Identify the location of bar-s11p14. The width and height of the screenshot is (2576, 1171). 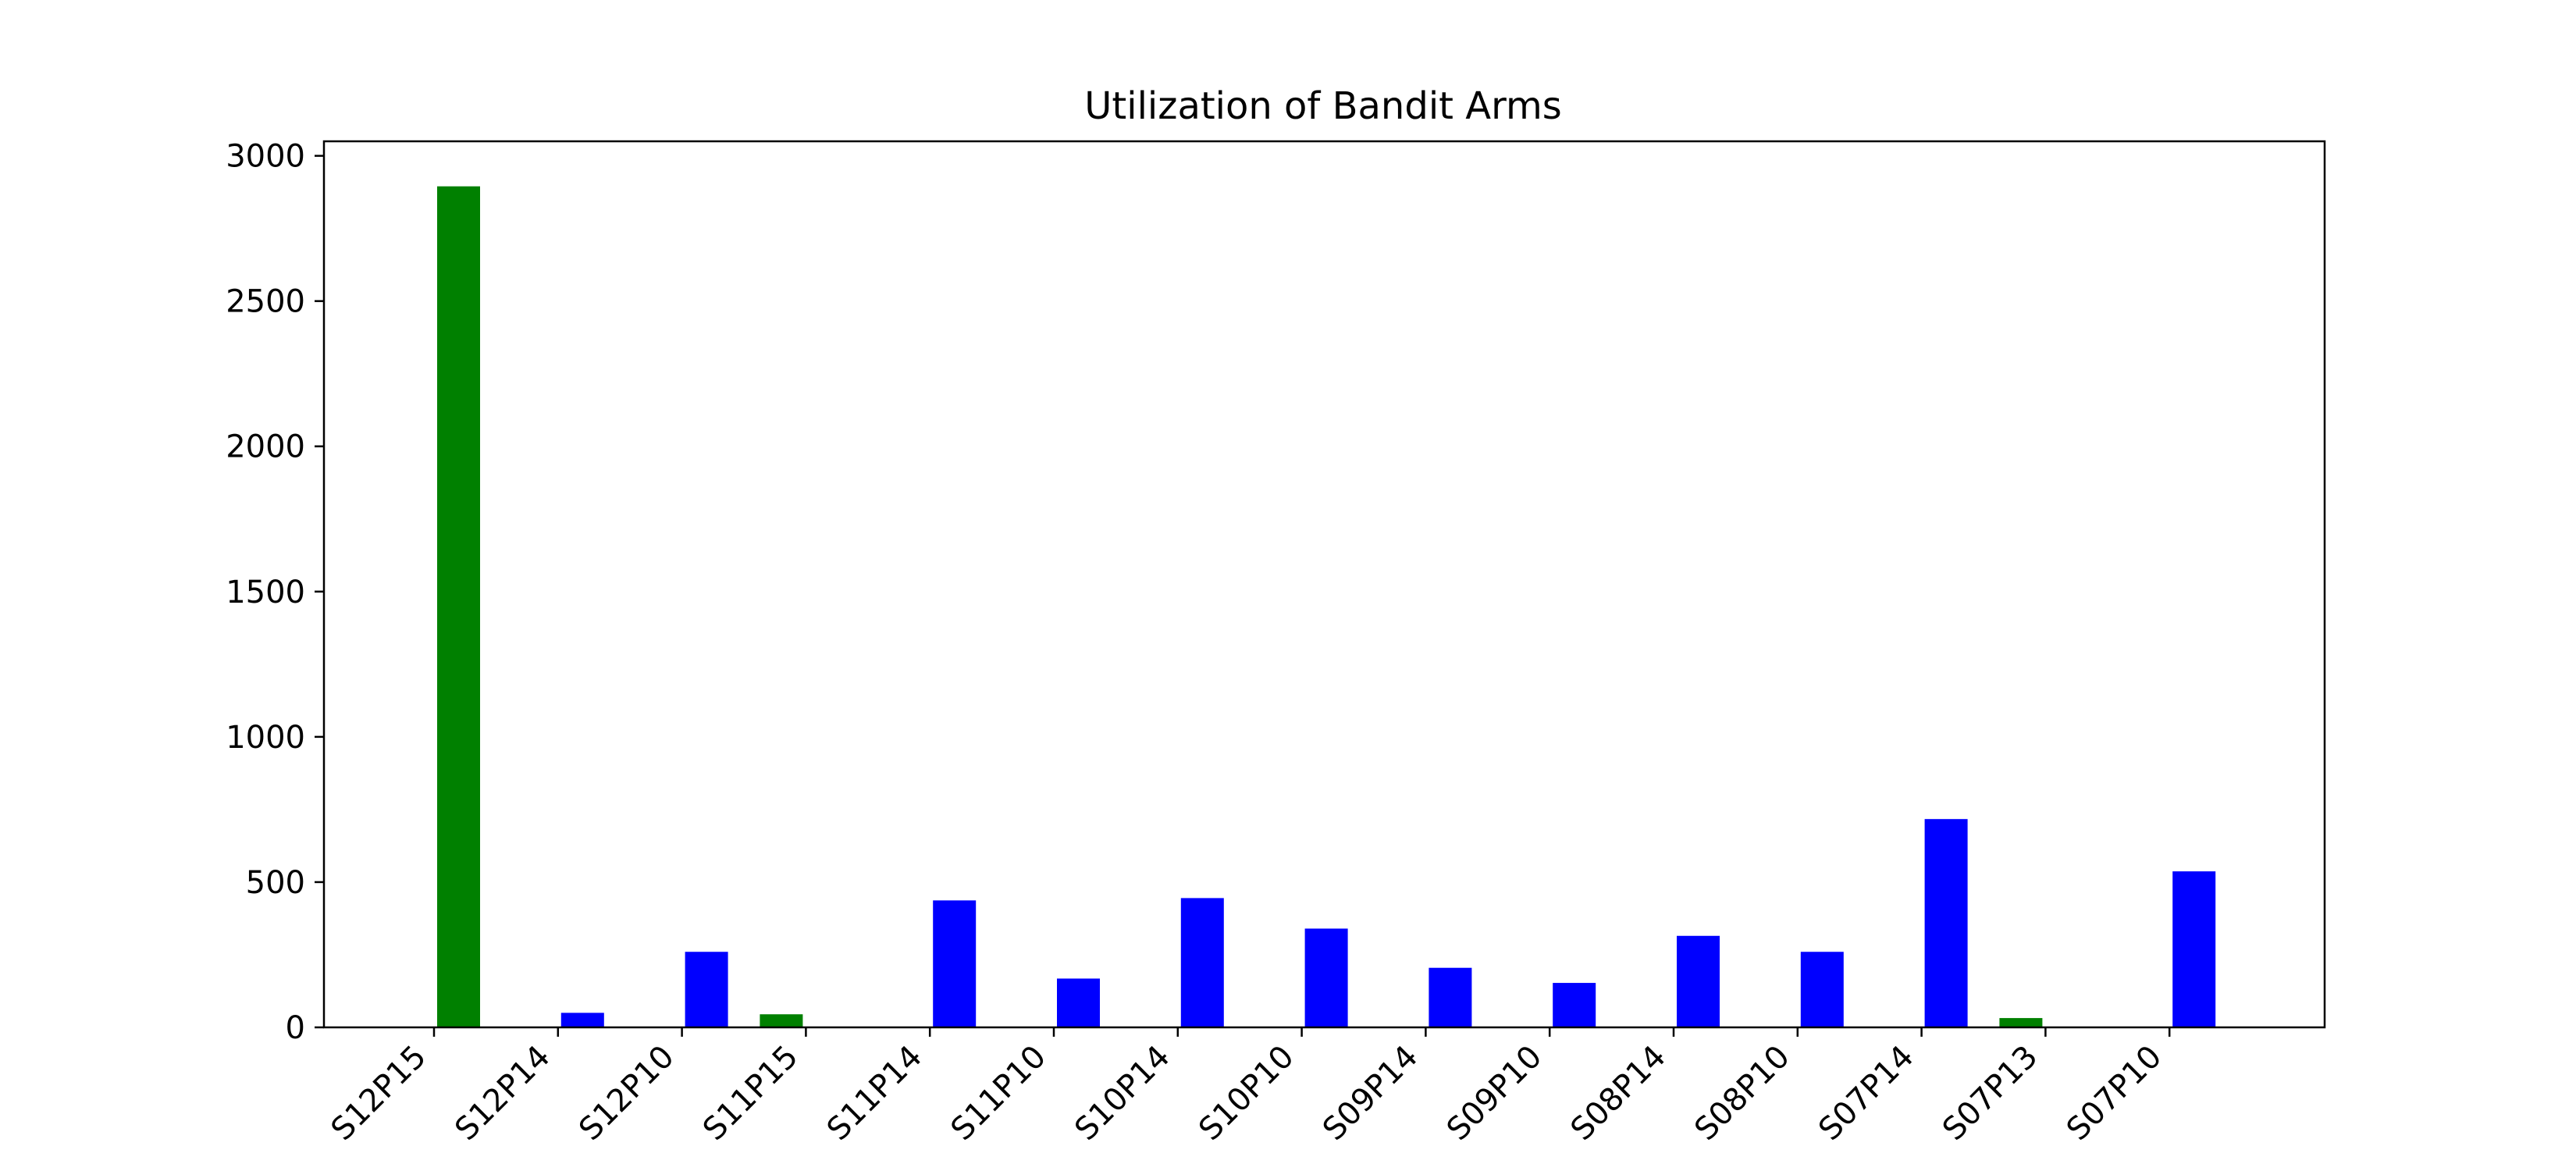
(955, 963).